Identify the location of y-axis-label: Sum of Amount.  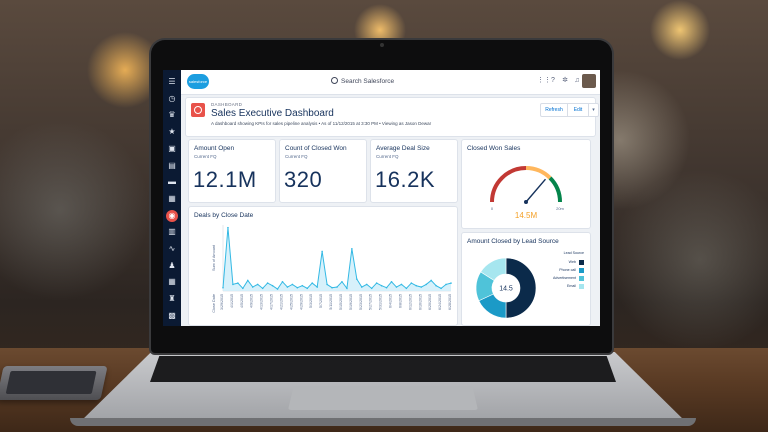
(214, 257).